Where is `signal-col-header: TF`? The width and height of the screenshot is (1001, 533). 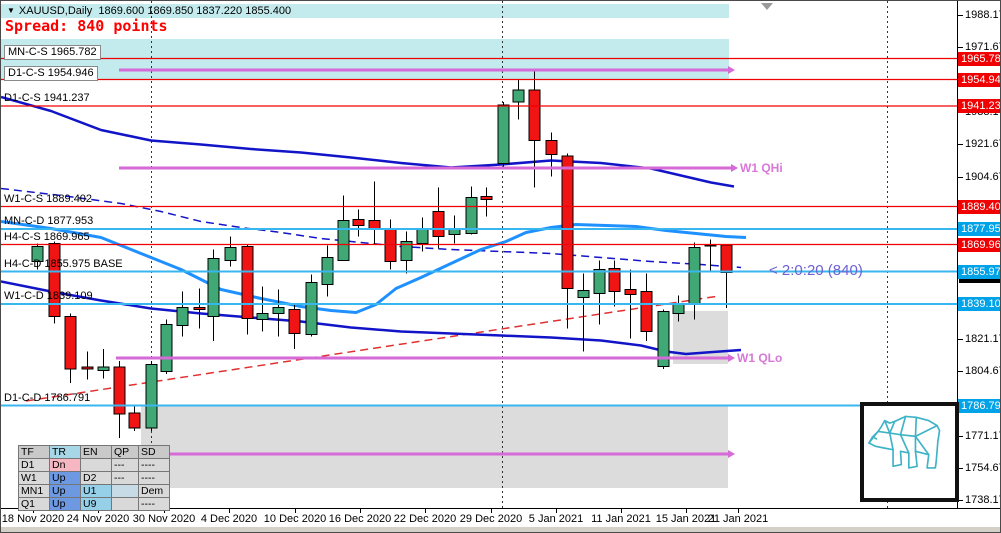 signal-col-header: TF is located at coordinates (34, 452).